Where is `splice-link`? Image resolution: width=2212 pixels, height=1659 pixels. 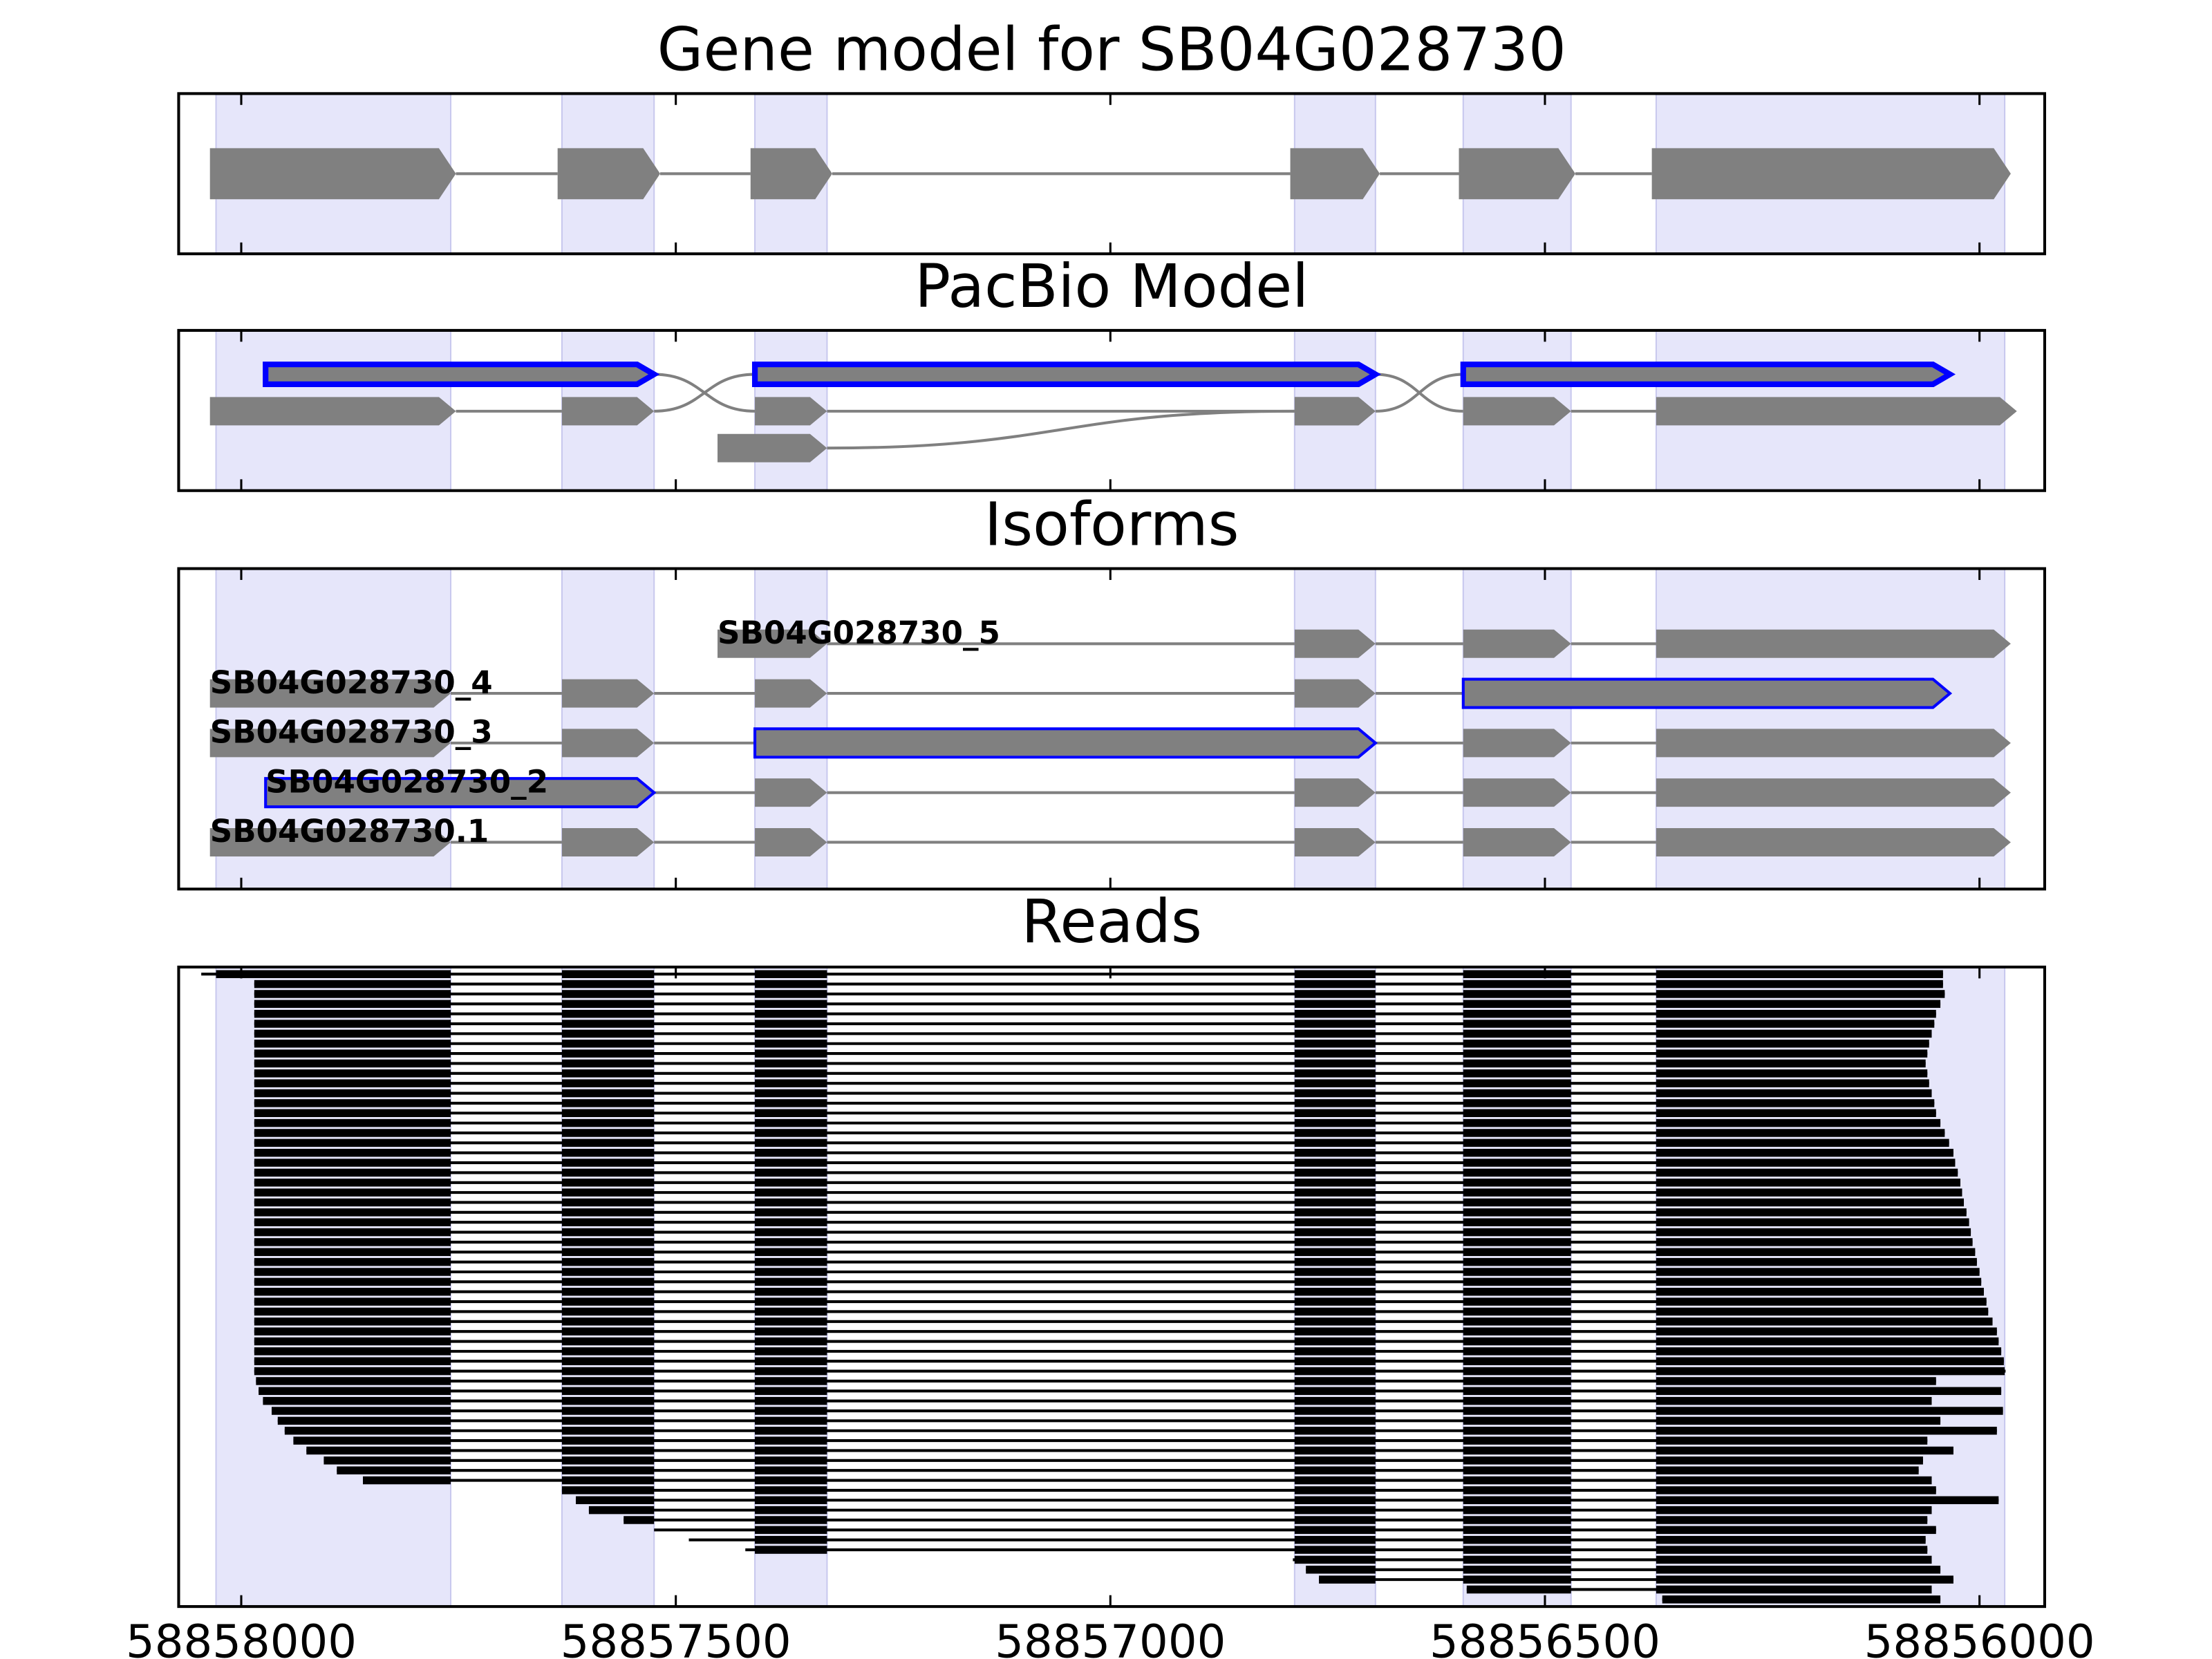 splice-link is located at coordinates (1061, 429).